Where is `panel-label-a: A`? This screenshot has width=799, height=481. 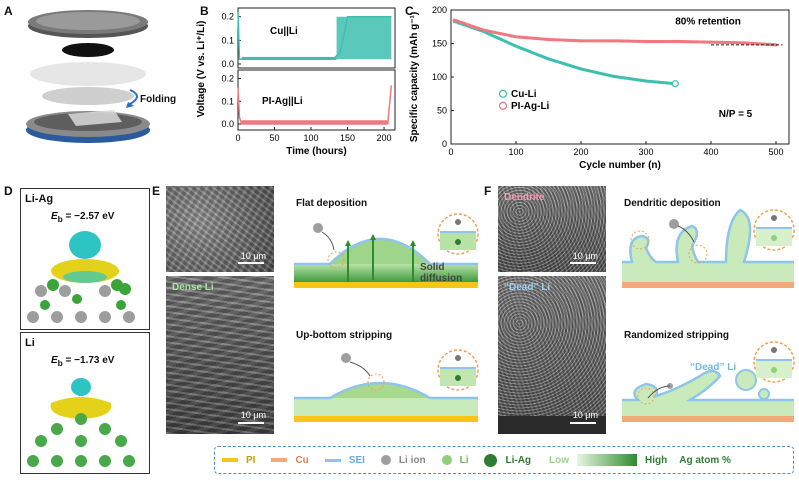
panel-label-a: A is located at coordinates (8, 11).